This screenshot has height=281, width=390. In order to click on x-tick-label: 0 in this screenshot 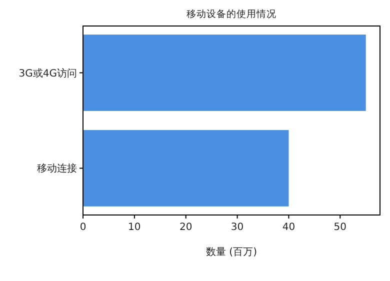, I will do `click(83, 227)`.